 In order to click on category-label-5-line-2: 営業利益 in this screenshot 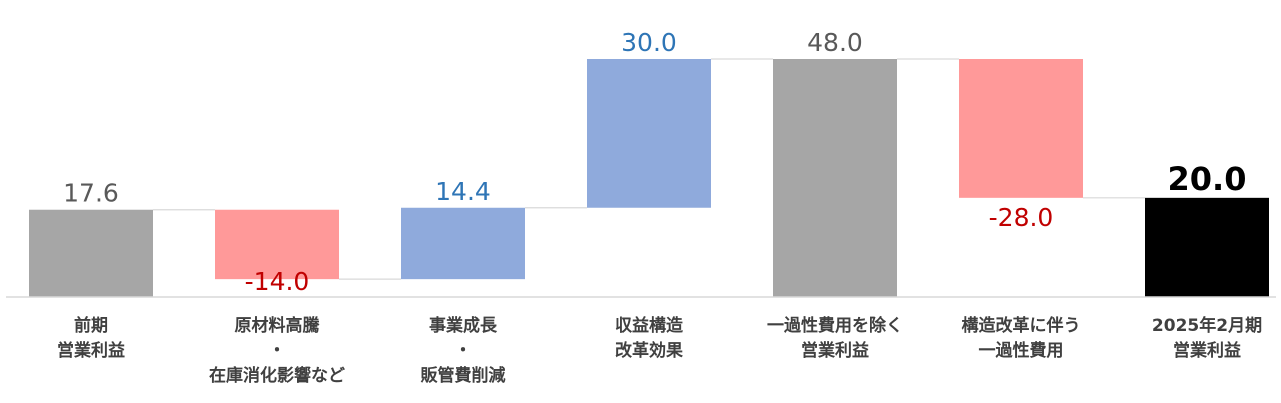, I will do `click(835, 350)`.